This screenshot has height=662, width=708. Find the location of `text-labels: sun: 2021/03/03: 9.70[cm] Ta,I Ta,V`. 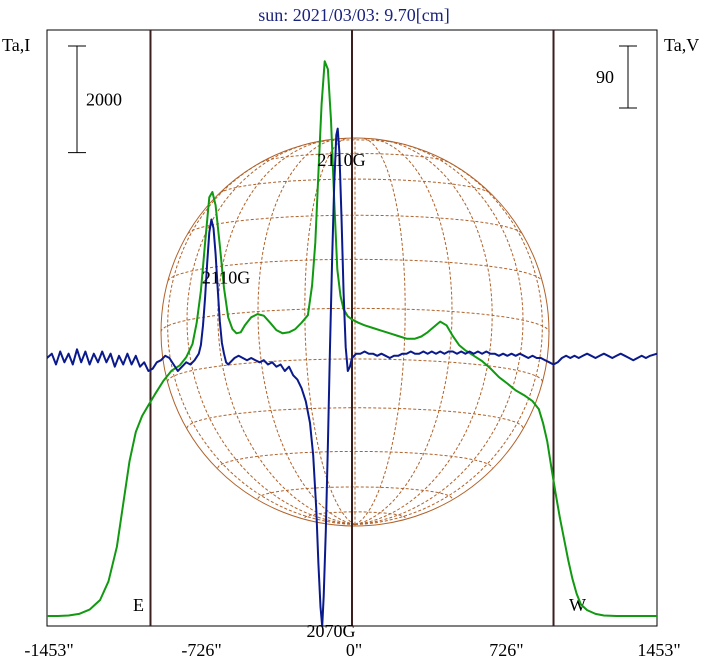

text-labels: sun: 2021/03/03: 9.70[cm] Ta,I Ta,V is located at coordinates (350, 30).